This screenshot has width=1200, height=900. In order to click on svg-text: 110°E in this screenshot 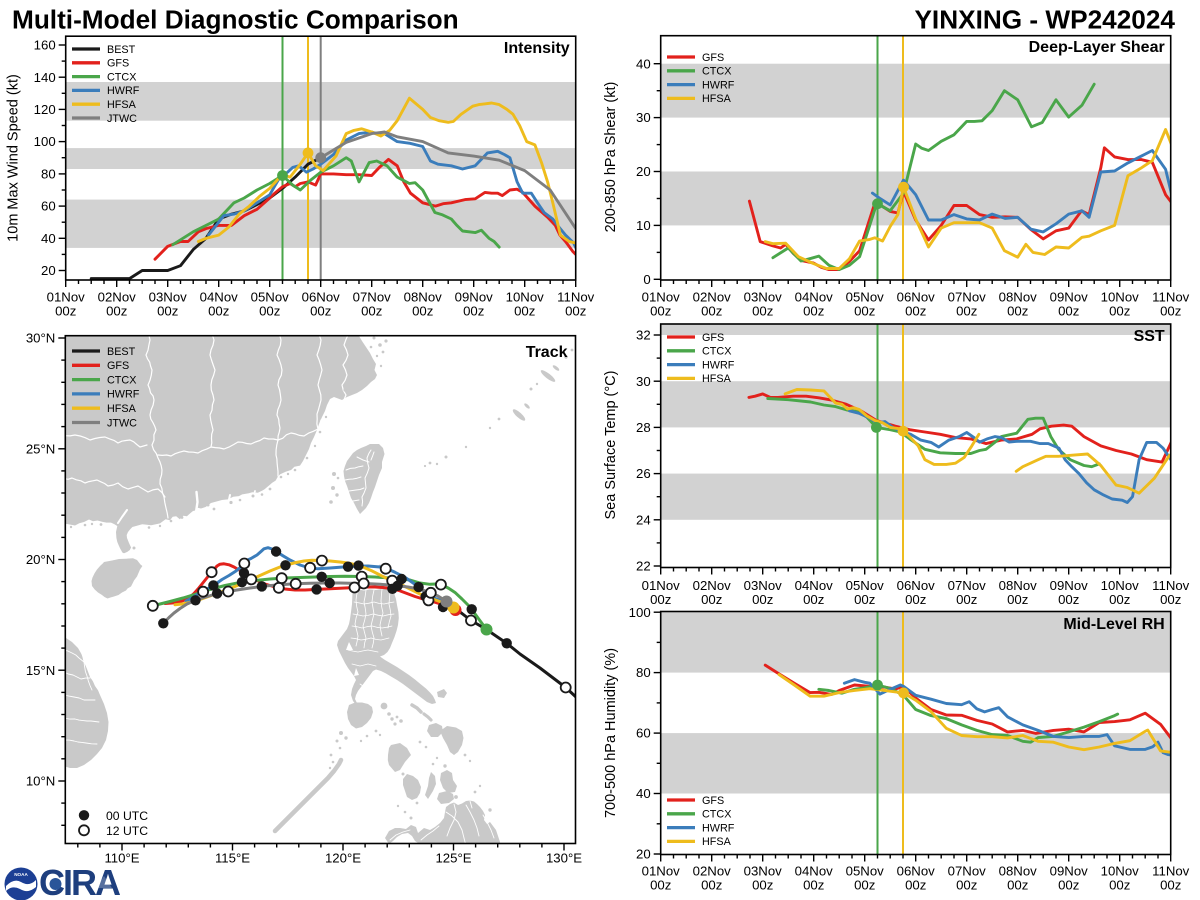, I will do `click(121, 858)`.